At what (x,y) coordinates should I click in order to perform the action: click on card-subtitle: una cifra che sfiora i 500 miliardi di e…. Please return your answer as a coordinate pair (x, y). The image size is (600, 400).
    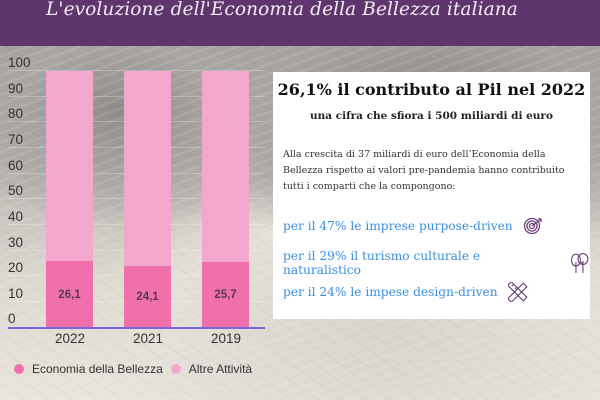
    Looking at the image, I should click on (431, 116).